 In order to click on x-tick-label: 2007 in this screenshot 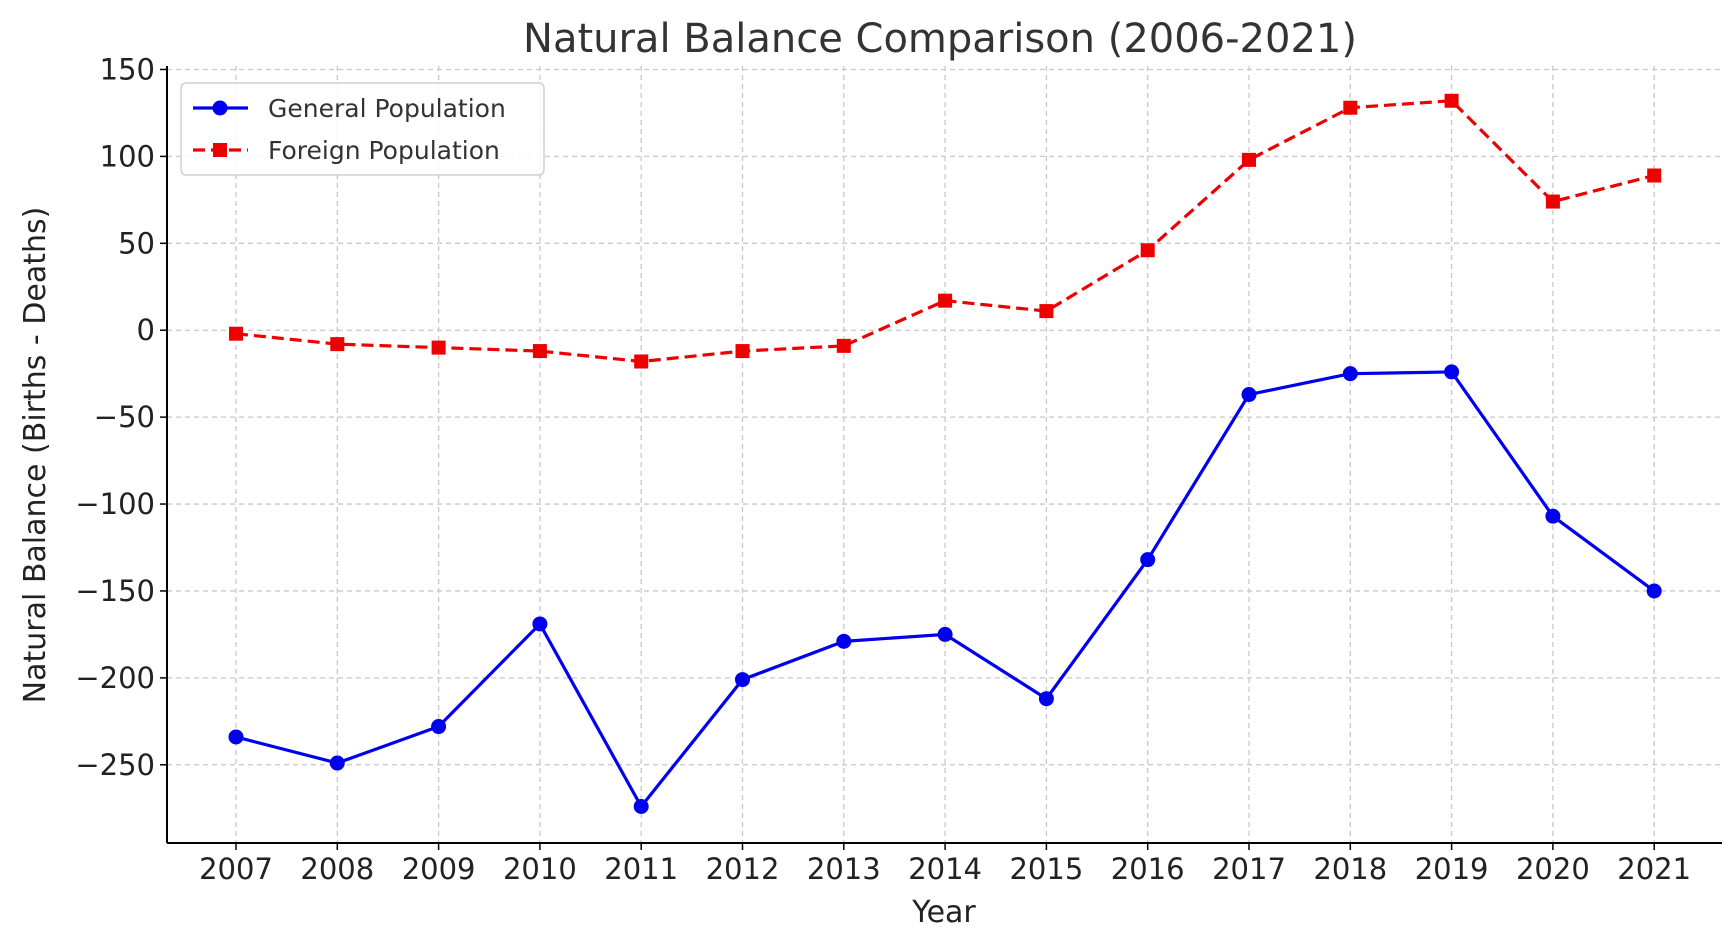, I will do `click(236, 869)`.